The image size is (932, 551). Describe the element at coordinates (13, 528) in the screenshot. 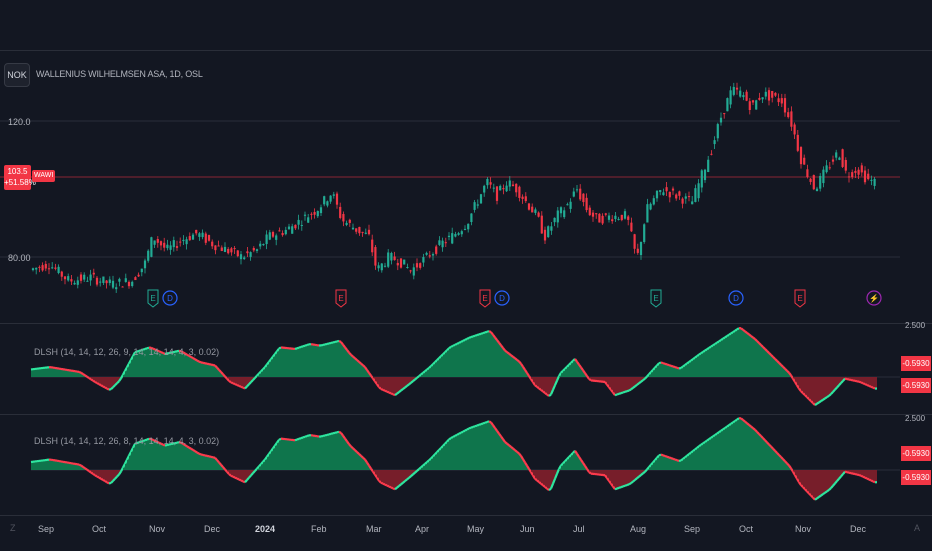

I see `timezone-icon: Z` at that location.